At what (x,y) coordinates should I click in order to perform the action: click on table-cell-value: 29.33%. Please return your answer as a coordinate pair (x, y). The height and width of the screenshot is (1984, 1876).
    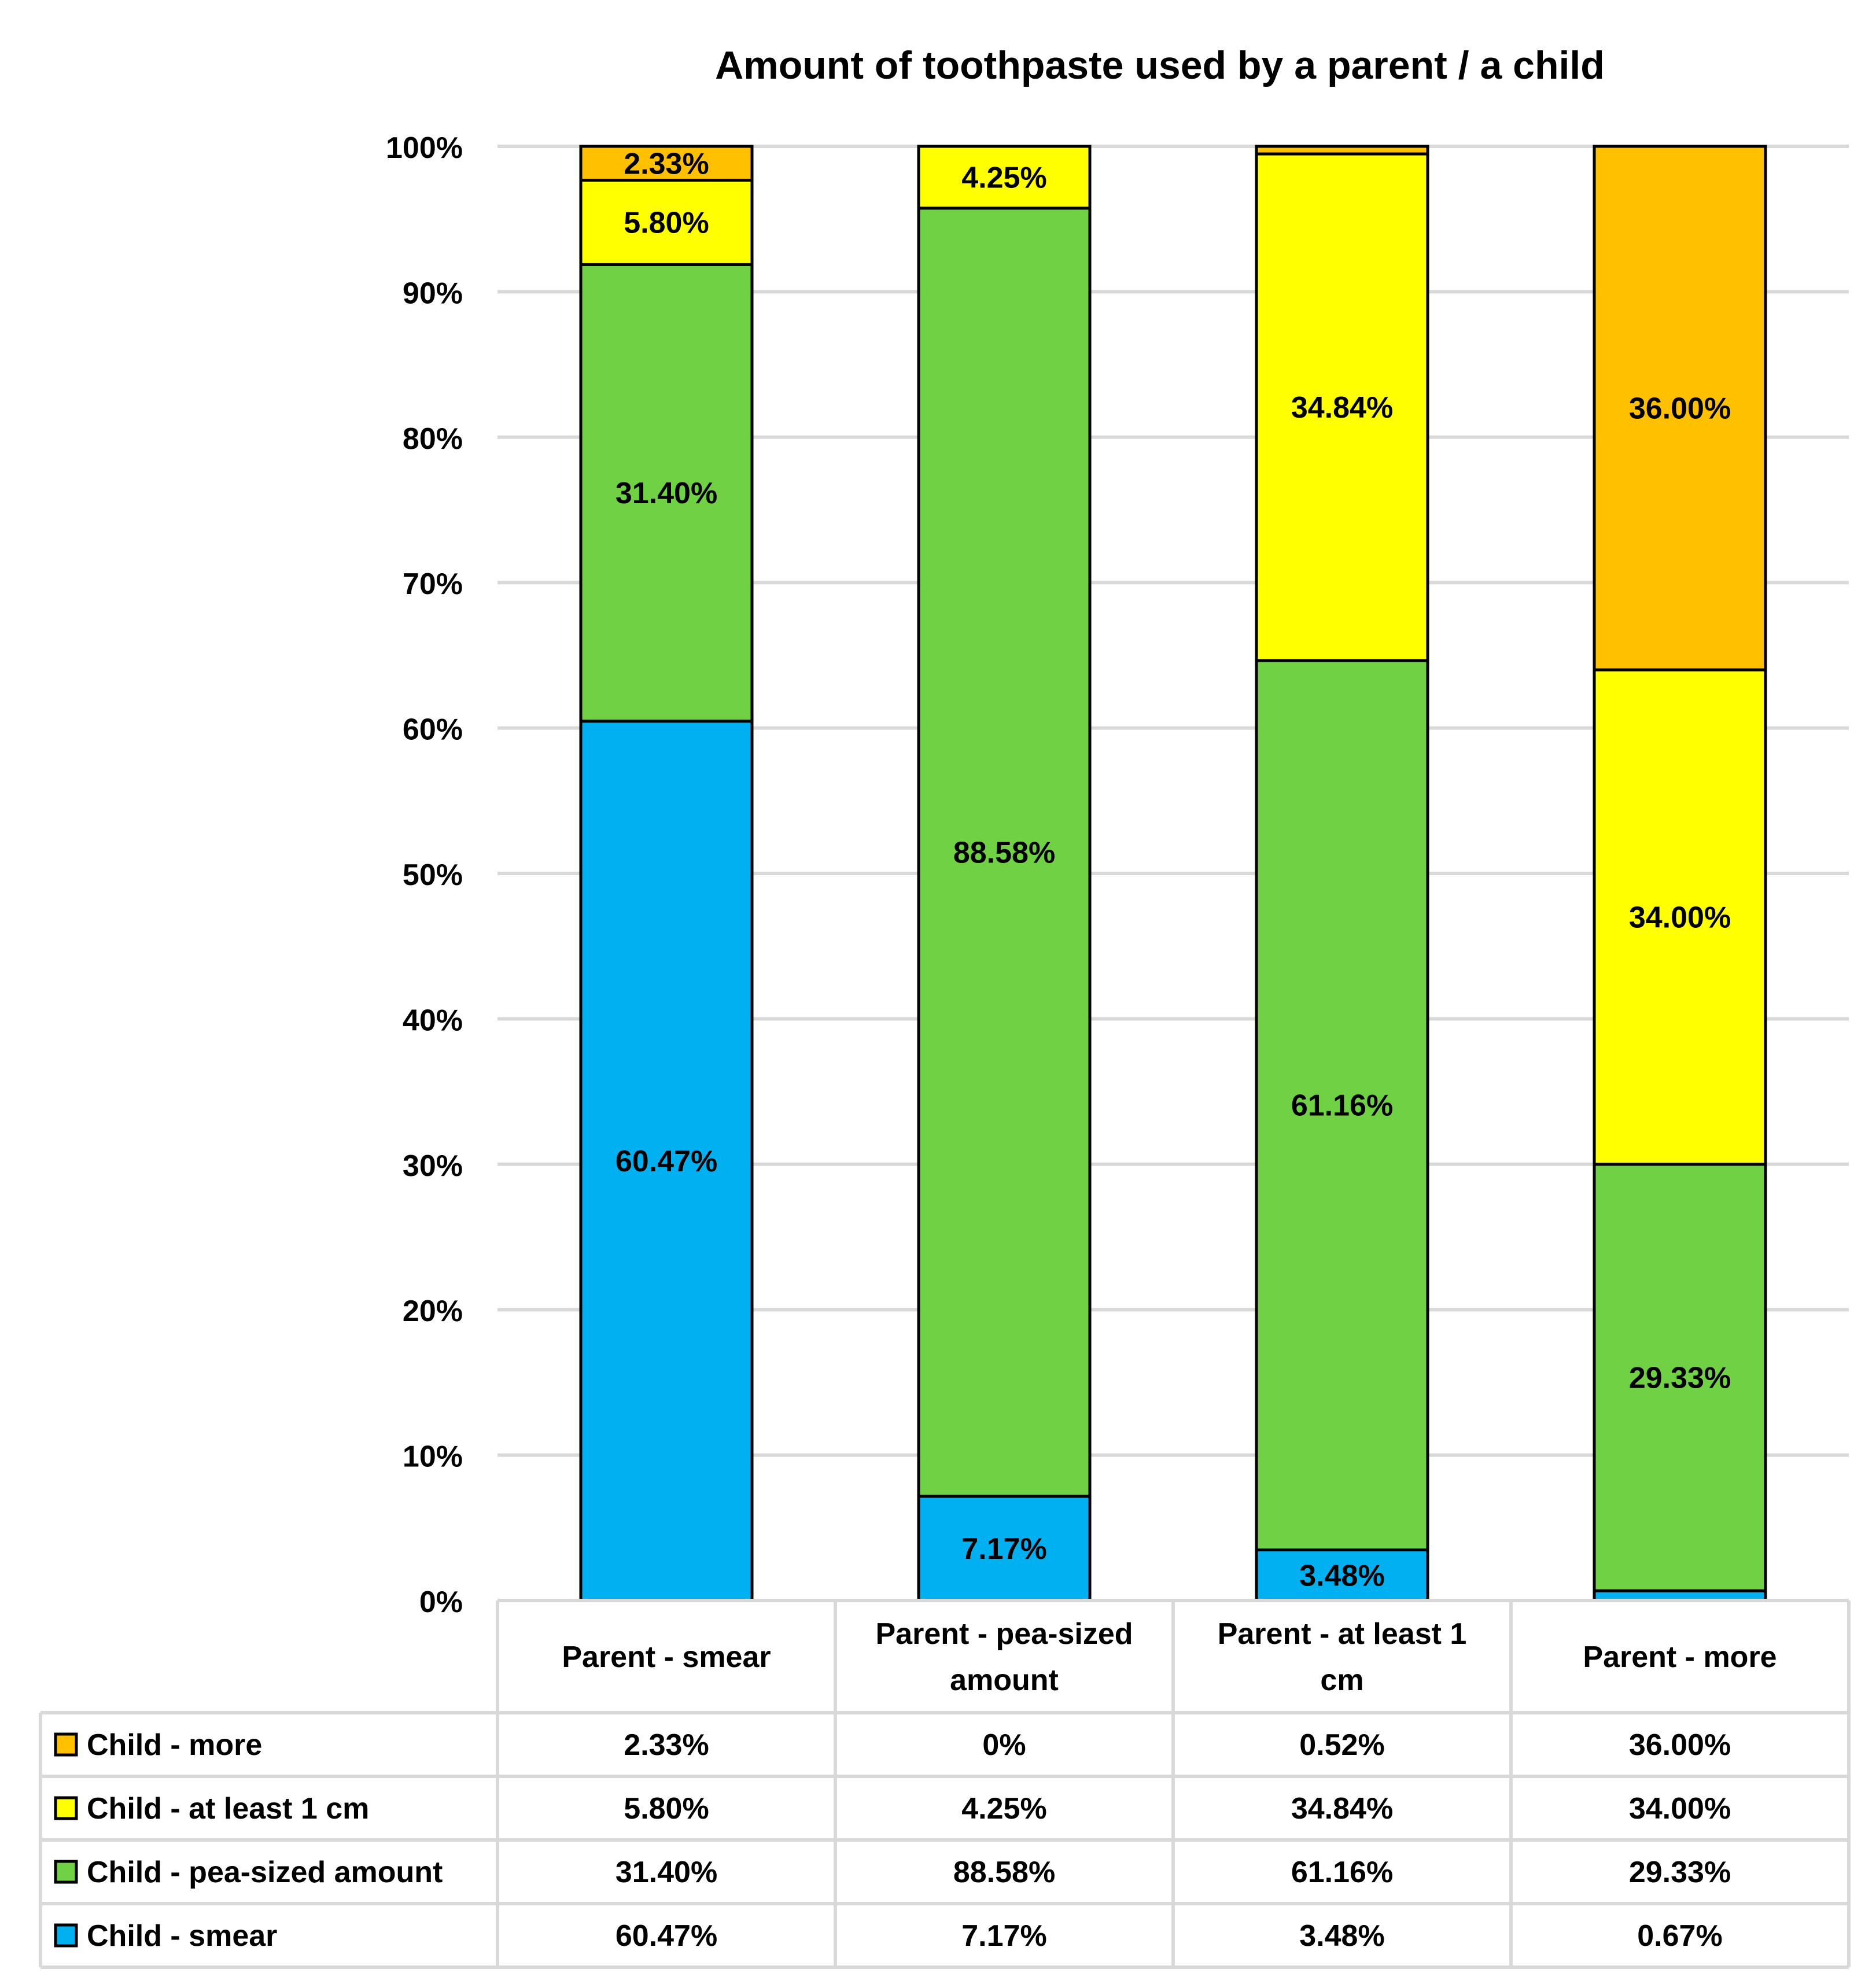
    Looking at the image, I should click on (1680, 1872).